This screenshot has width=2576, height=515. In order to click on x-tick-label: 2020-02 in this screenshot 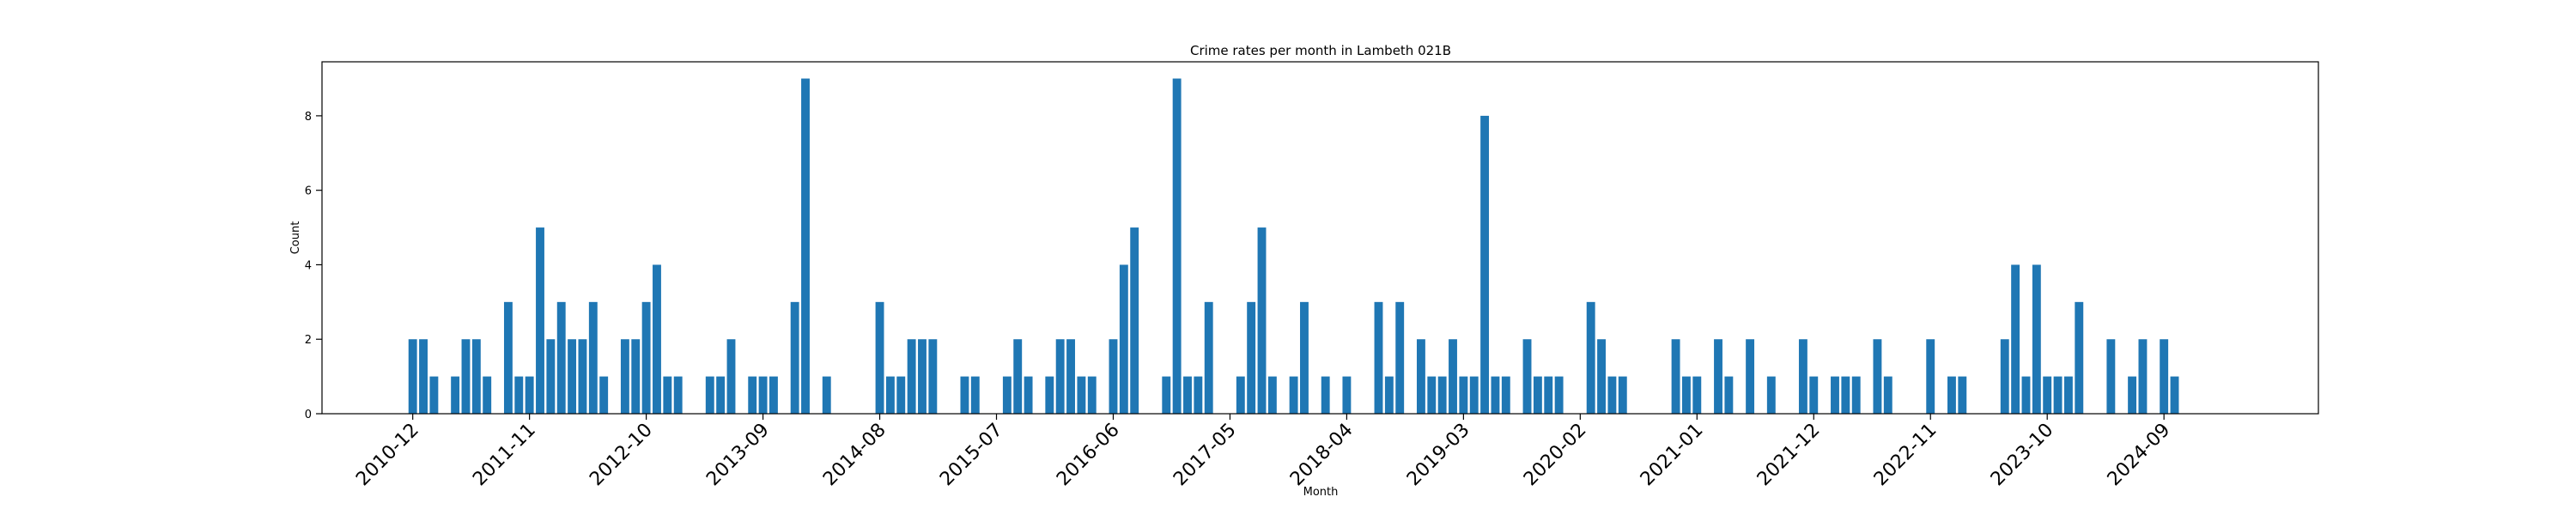, I will do `click(1555, 455)`.